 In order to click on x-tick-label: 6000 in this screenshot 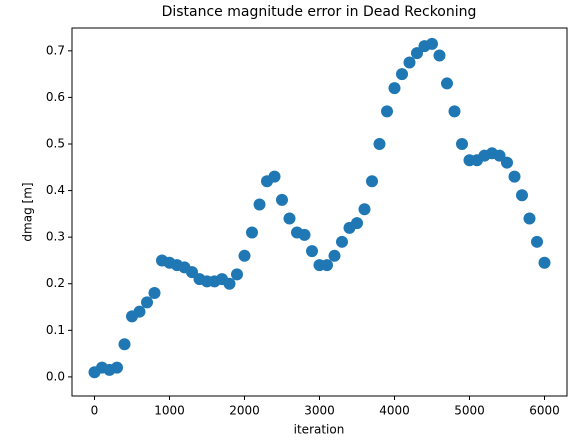, I will do `click(544, 411)`.